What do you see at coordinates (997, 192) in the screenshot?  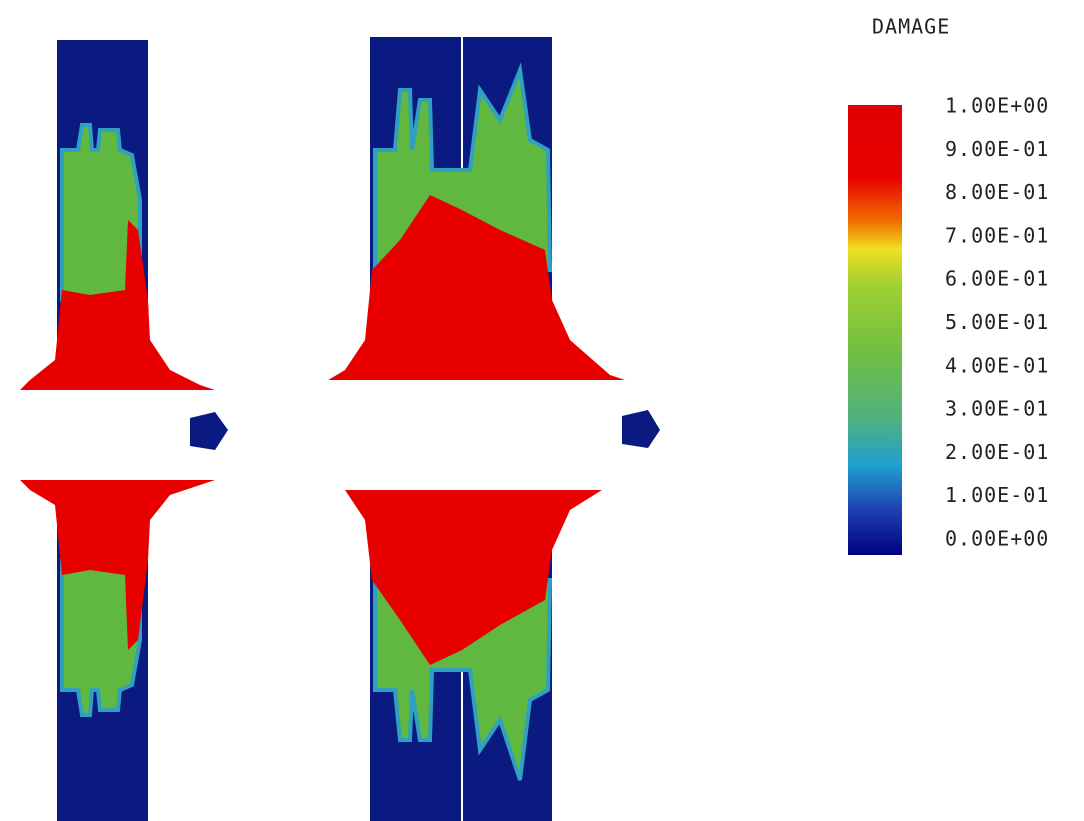 I see `legend-label: 8.00E-01` at bounding box center [997, 192].